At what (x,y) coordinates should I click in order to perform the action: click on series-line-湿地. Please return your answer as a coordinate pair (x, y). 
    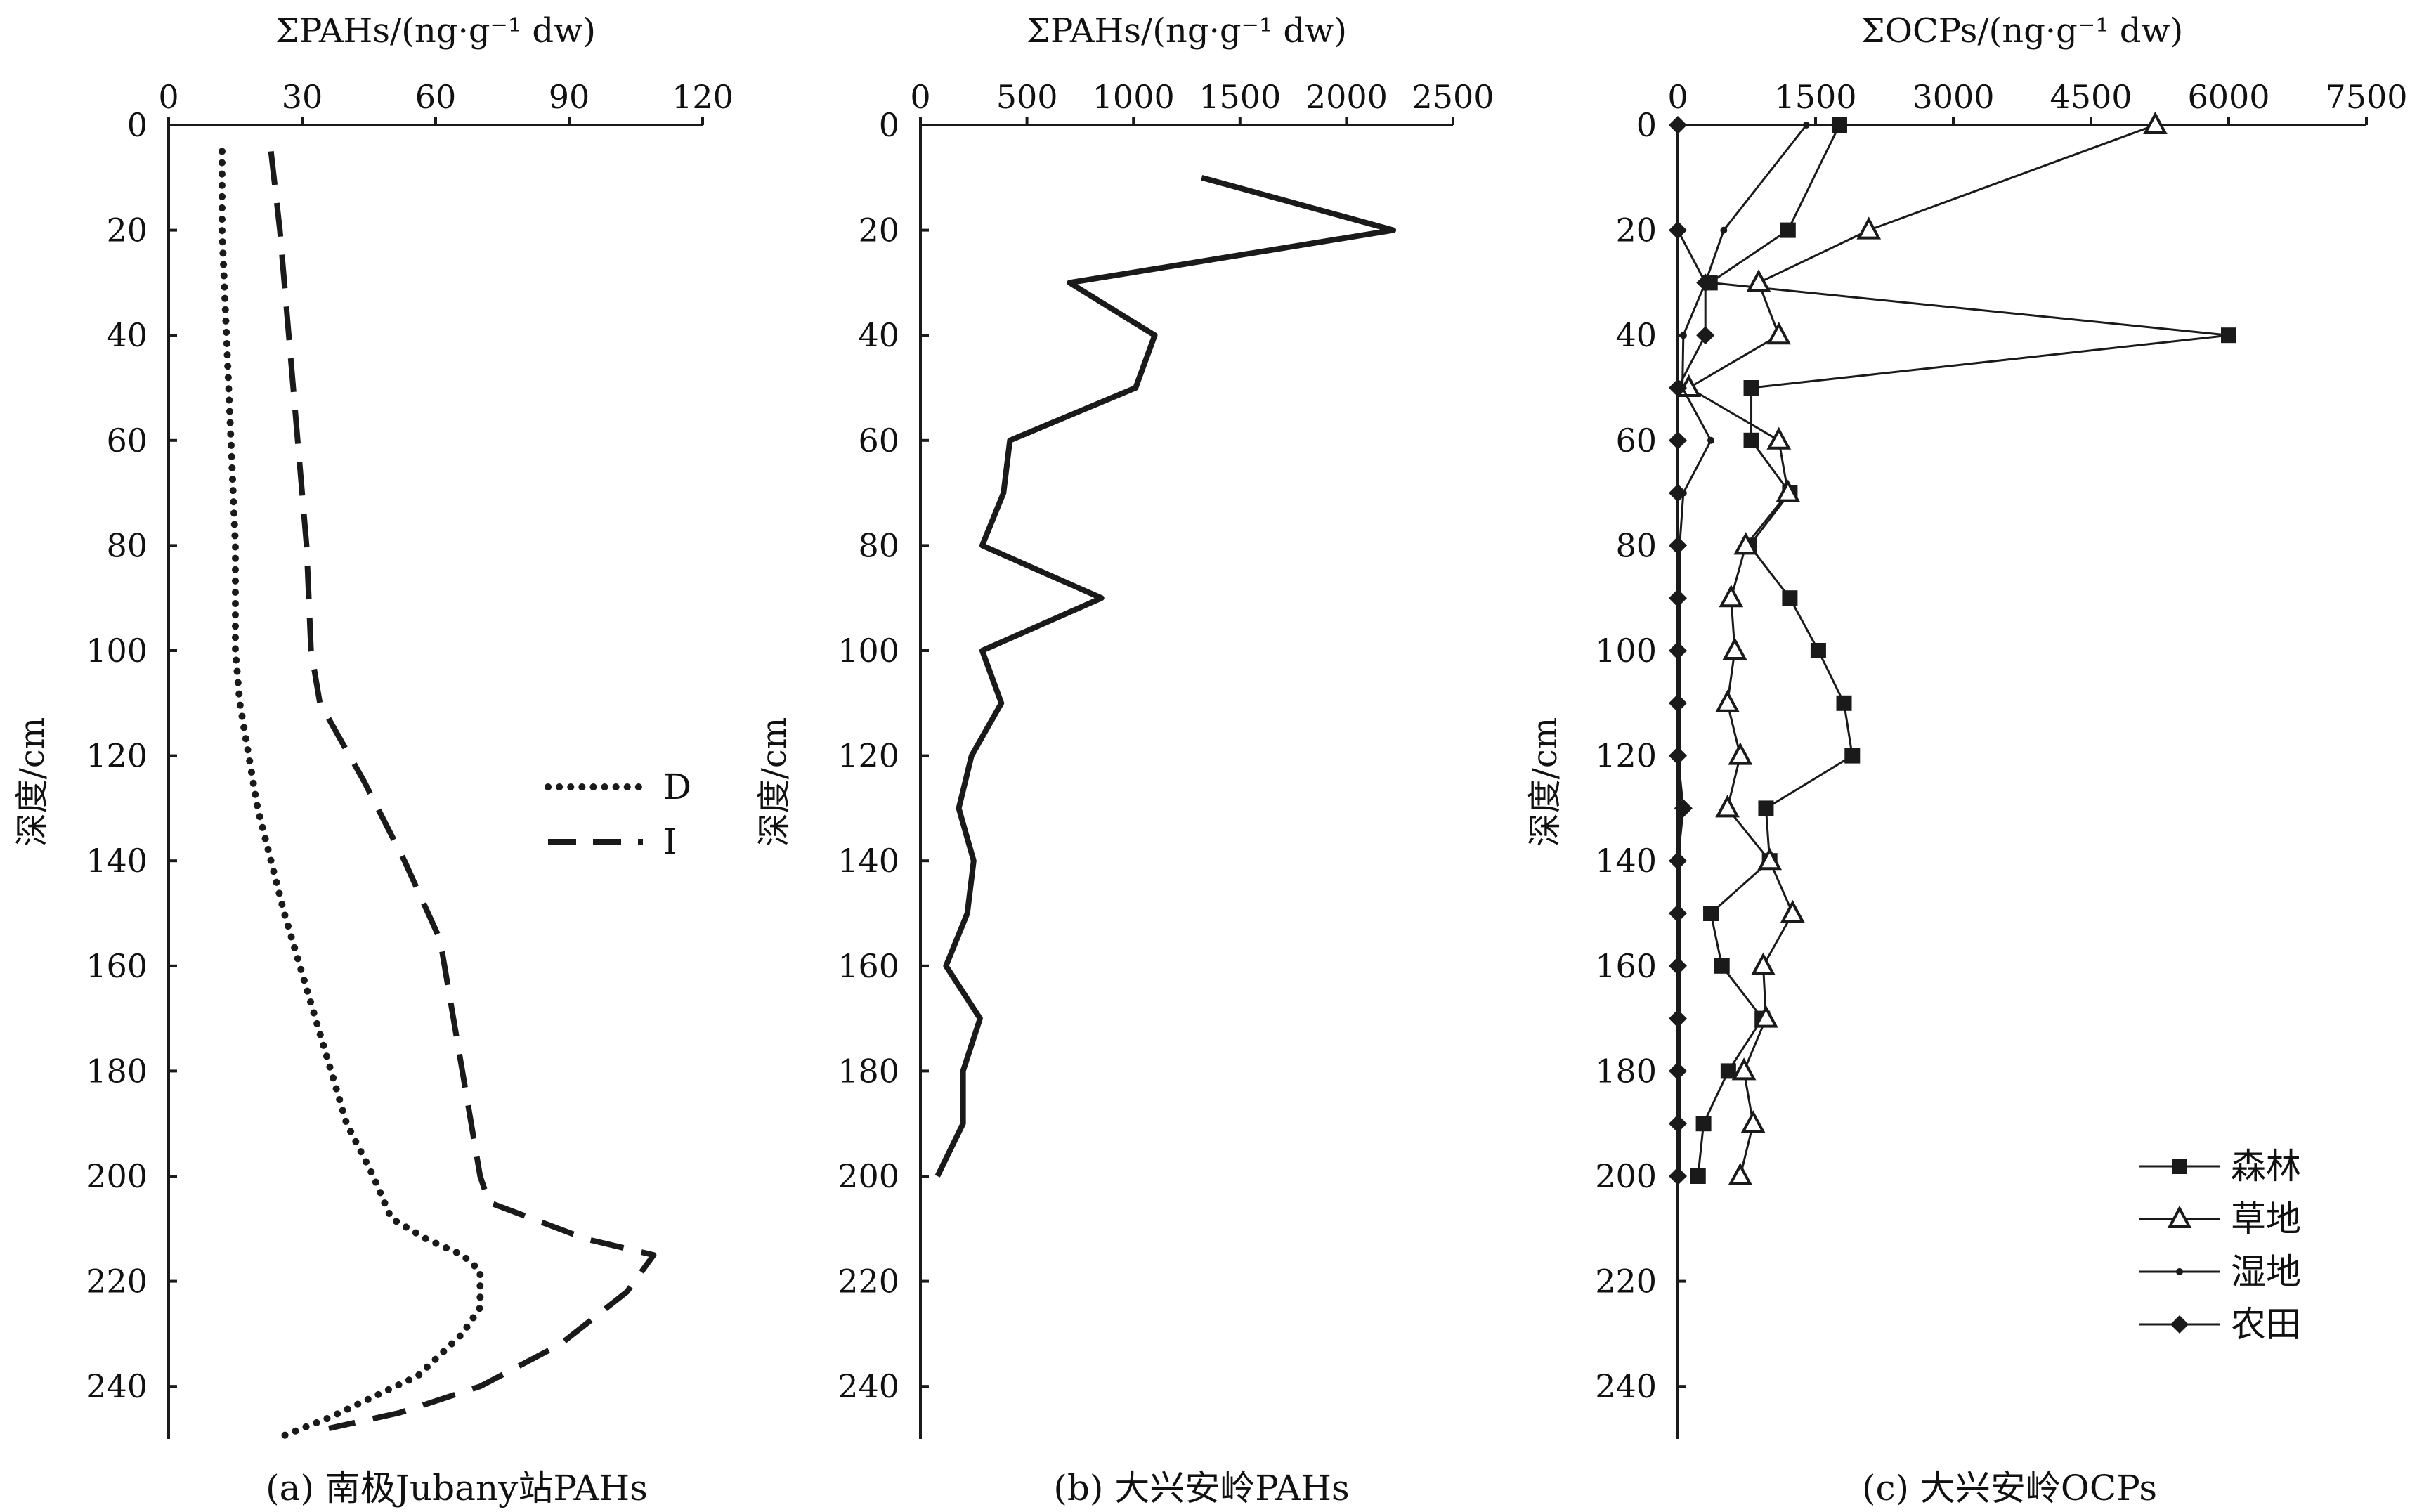
    Looking at the image, I should click on (1744, 650).